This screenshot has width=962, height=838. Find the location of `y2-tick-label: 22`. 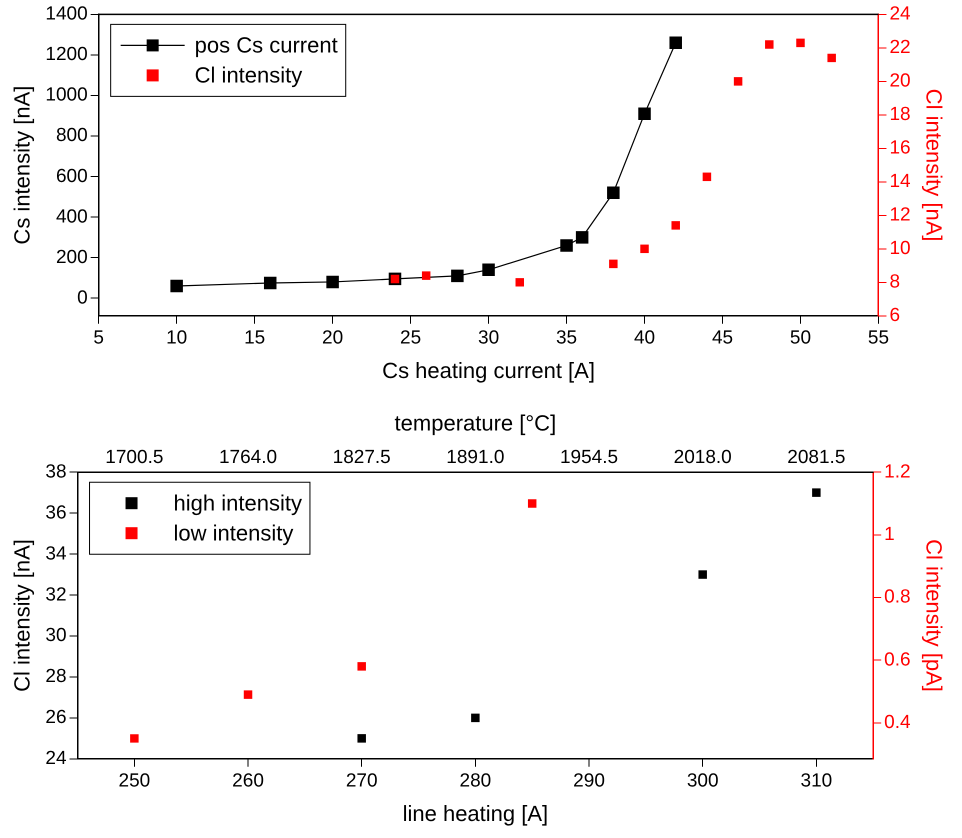

y2-tick-label: 22 is located at coordinates (900, 47).